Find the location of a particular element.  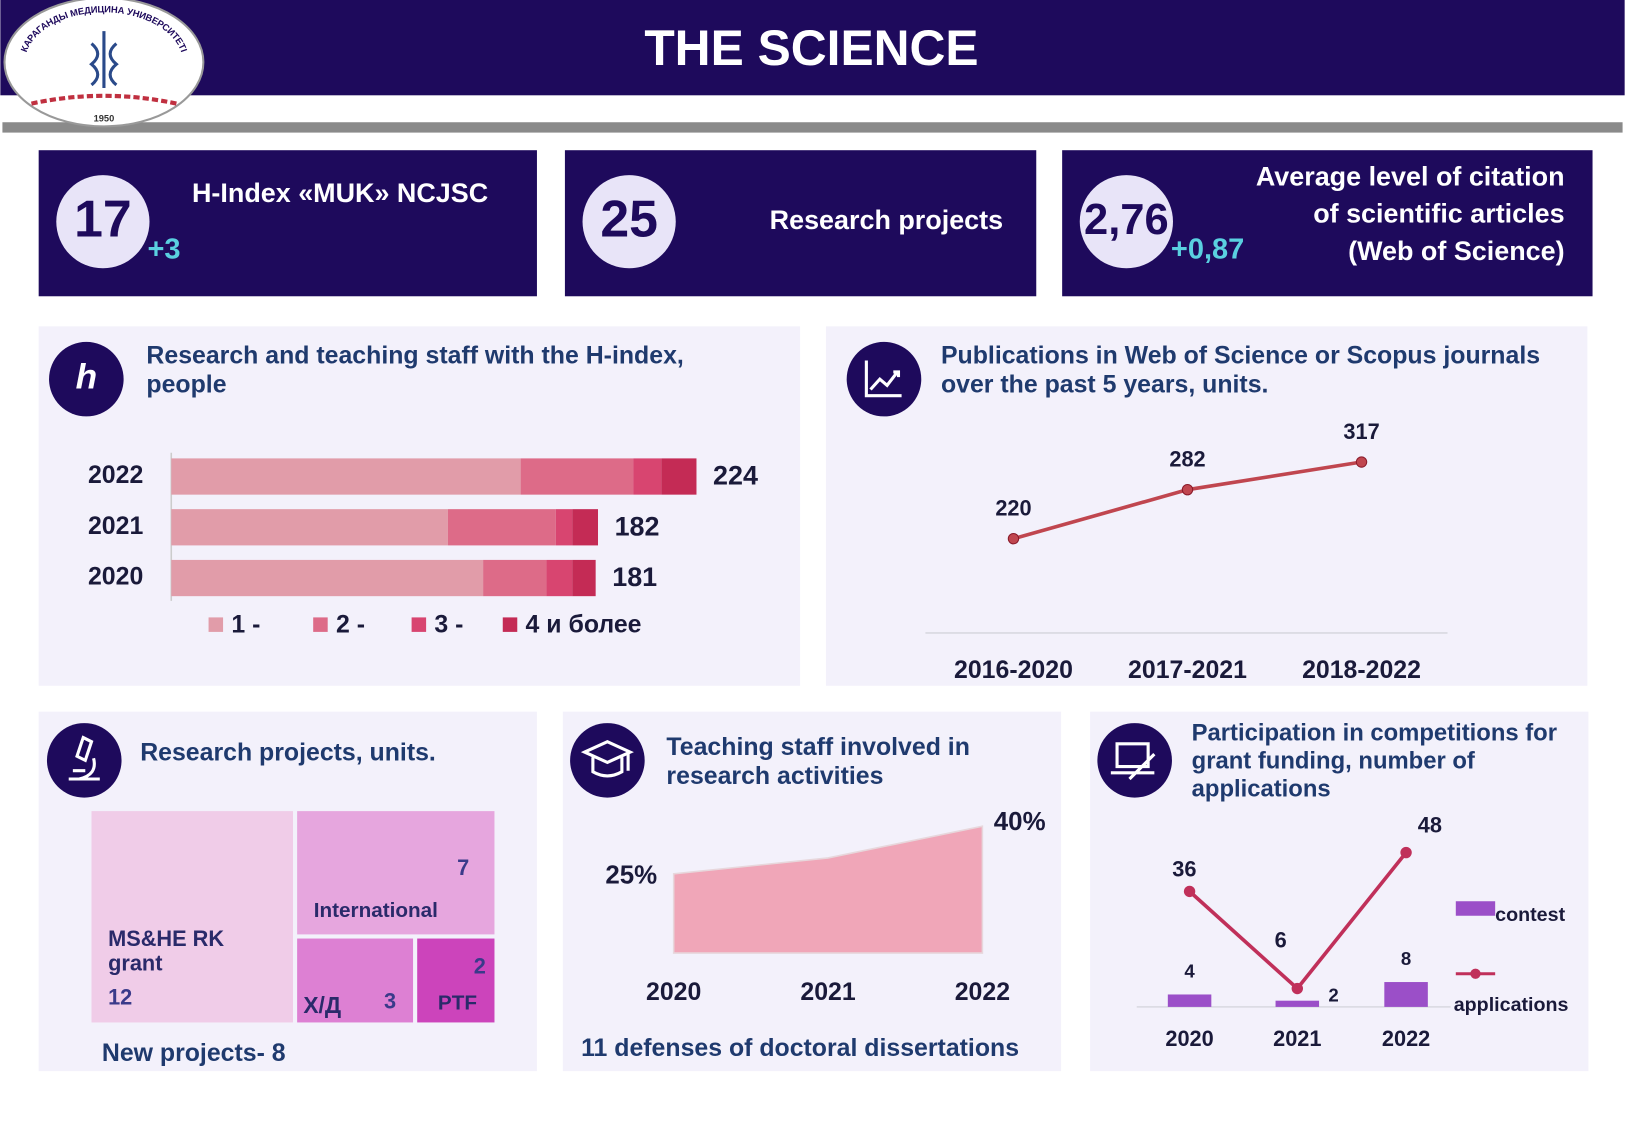

bar-label: 4 is located at coordinates (1189, 971).